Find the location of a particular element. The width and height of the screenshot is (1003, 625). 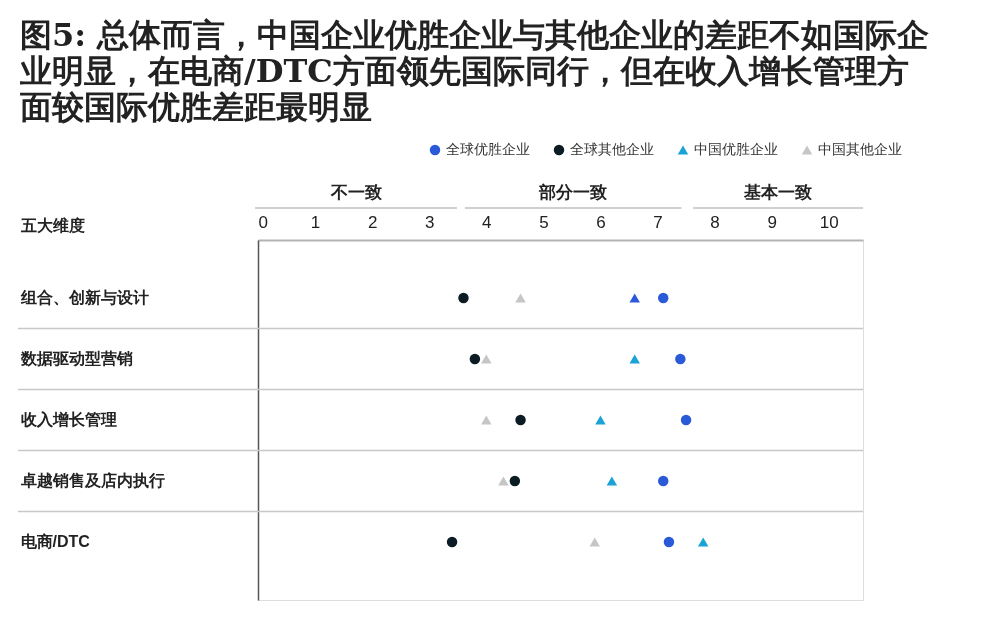

text: 不一致 is located at coordinates (355, 192).